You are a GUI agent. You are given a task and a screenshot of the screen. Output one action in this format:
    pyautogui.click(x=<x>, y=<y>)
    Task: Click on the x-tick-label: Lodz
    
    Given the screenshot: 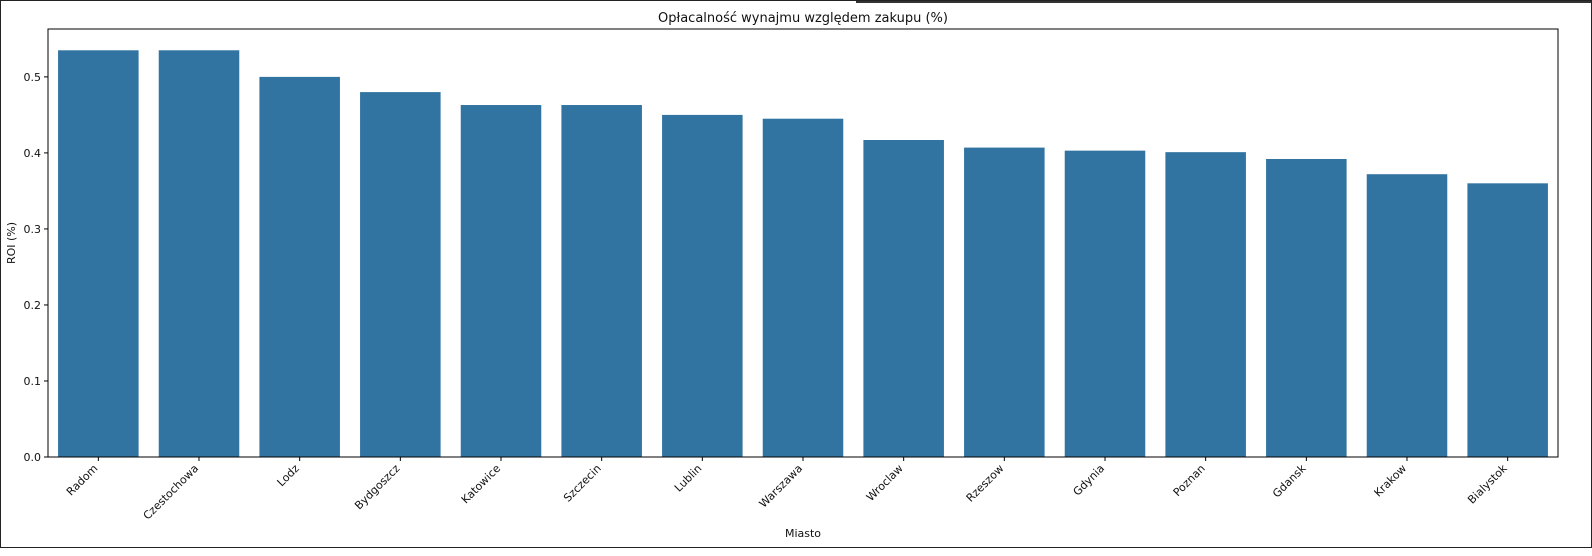 What is the action you would take?
    pyautogui.click(x=288, y=475)
    